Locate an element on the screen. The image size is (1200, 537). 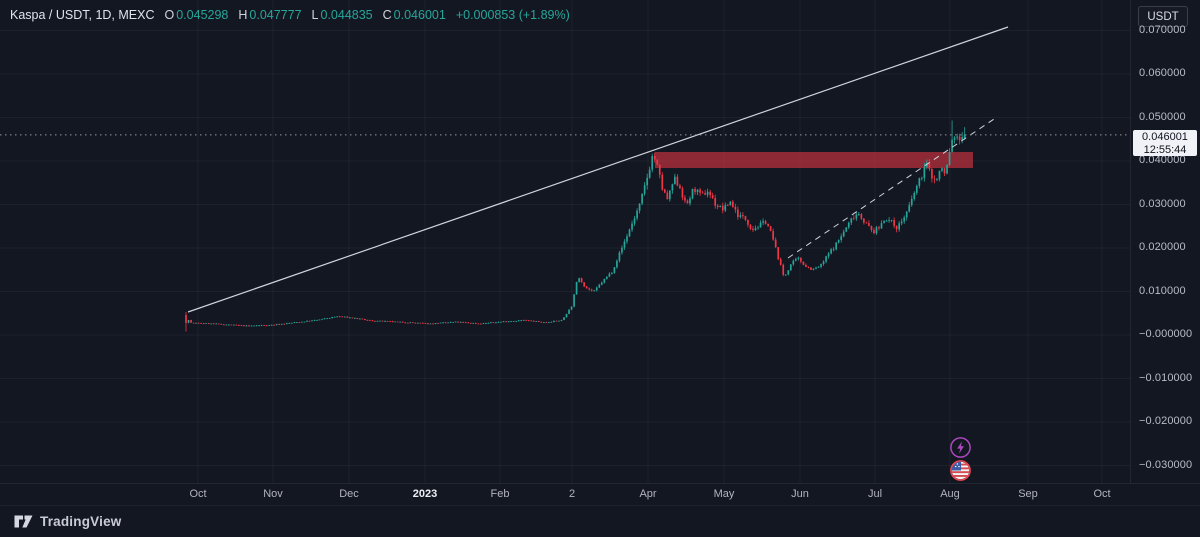
low-value: L 0.044835 is located at coordinates (342, 15).